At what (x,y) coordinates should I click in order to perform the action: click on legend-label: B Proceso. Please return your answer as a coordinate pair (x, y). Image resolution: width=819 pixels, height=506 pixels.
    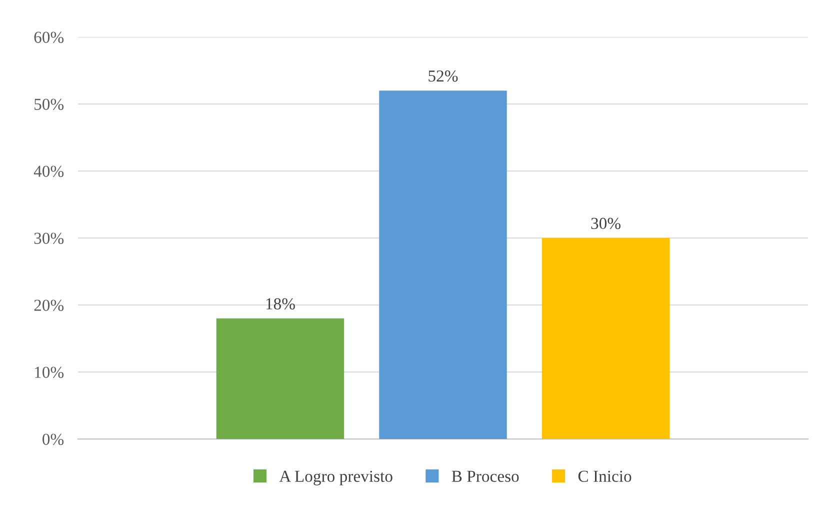
    Looking at the image, I should click on (485, 476).